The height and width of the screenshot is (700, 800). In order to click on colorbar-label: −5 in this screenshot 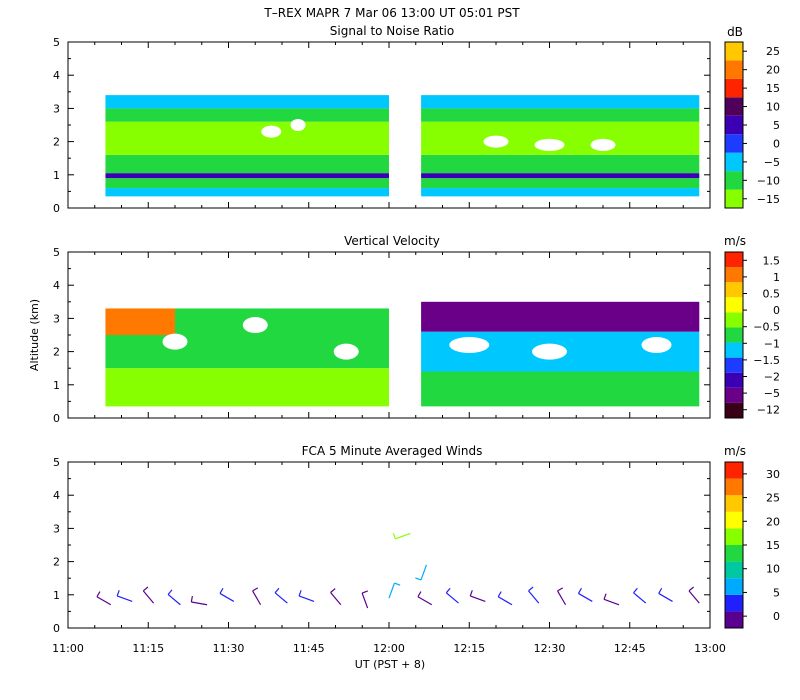, I will do `click(772, 393)`.